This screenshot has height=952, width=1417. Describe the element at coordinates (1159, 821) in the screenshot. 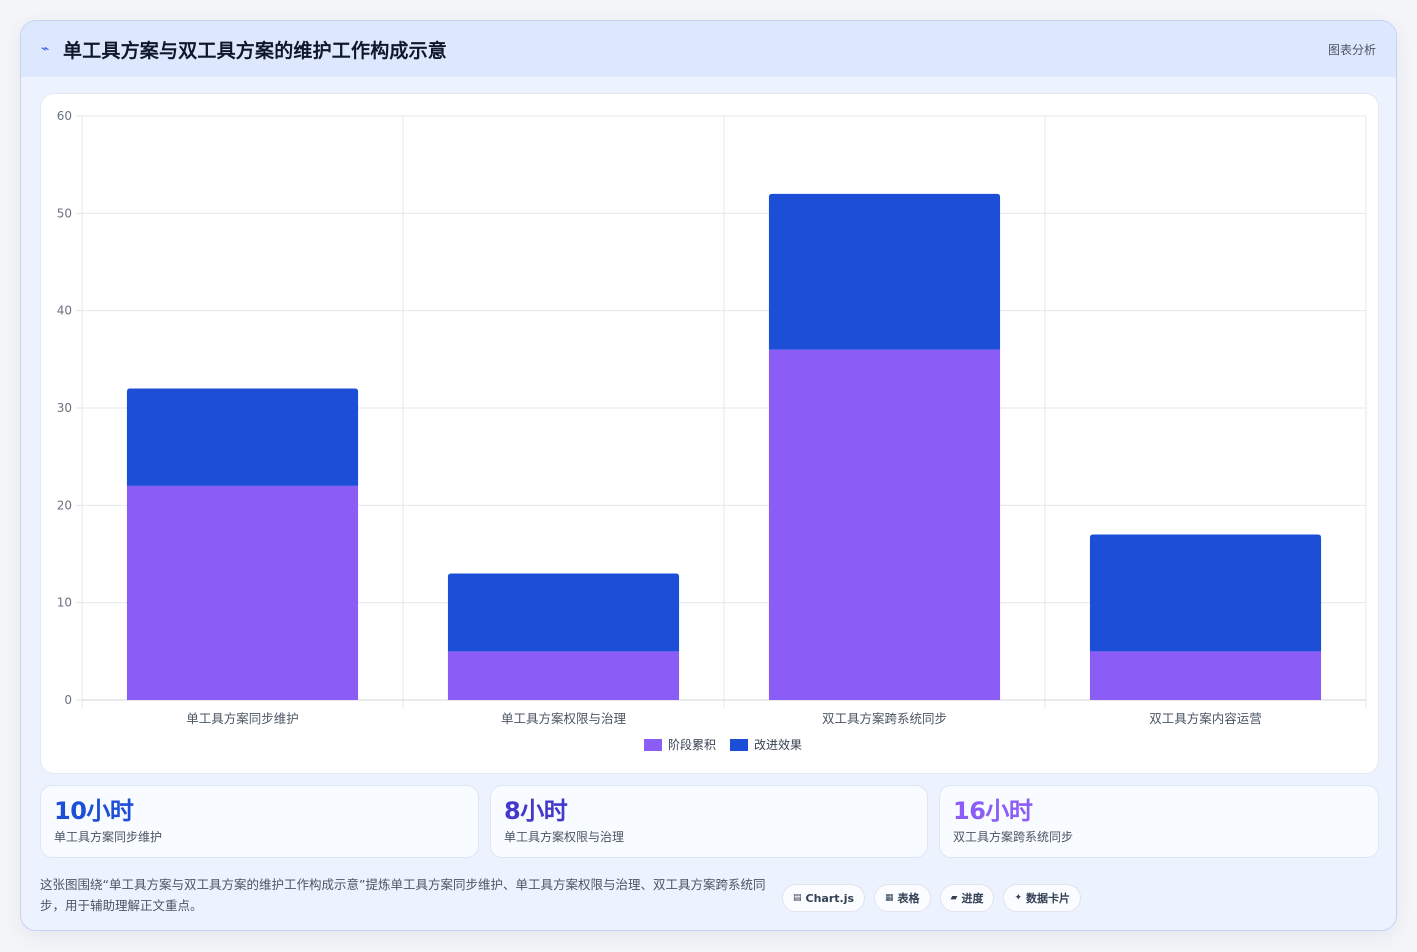

I see `stat-card-3: 16小时 双工具方案跨系统同步` at that location.